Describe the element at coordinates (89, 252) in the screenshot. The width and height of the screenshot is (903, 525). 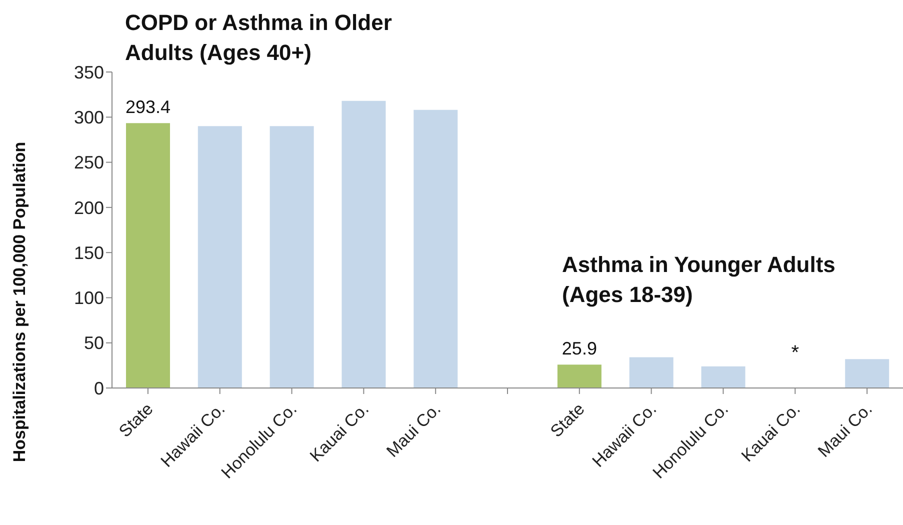
I see `y-tick-label: 150` at that location.